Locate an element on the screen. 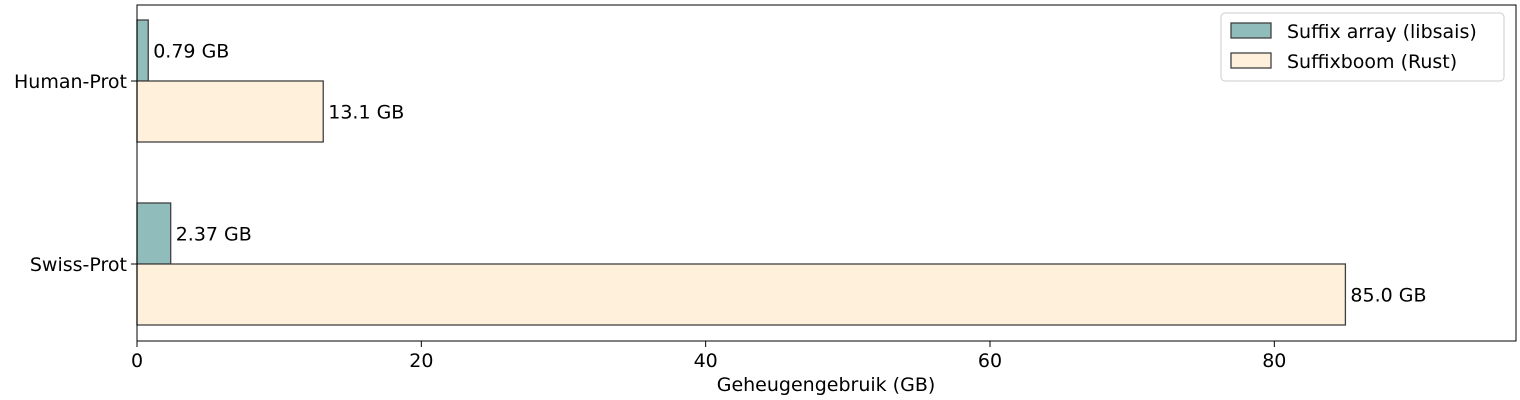 The width and height of the screenshot is (1520, 400). x-axis-label: Geheugengebruik (GB) is located at coordinates (826, 385).